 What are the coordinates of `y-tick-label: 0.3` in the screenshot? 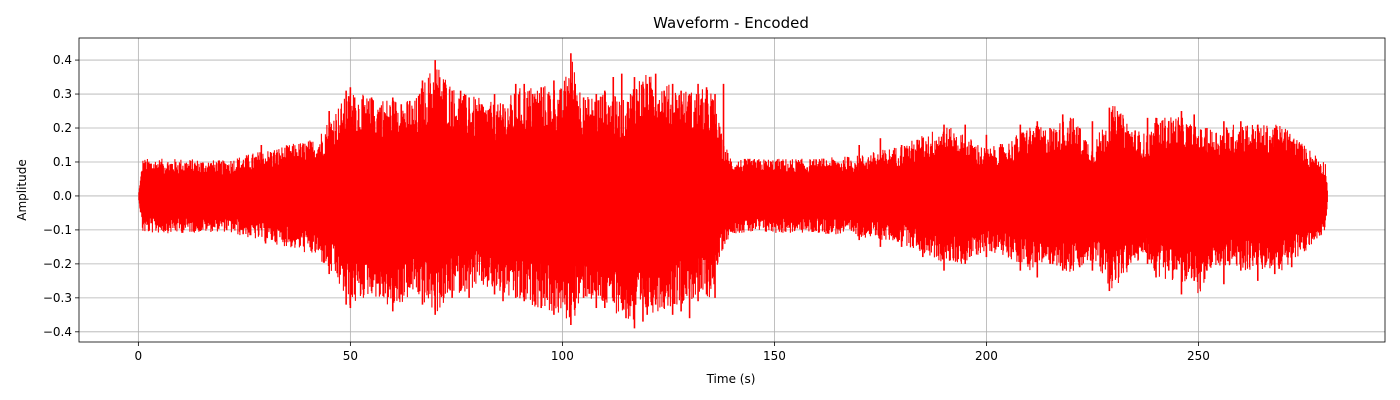 It's located at (62, 94).